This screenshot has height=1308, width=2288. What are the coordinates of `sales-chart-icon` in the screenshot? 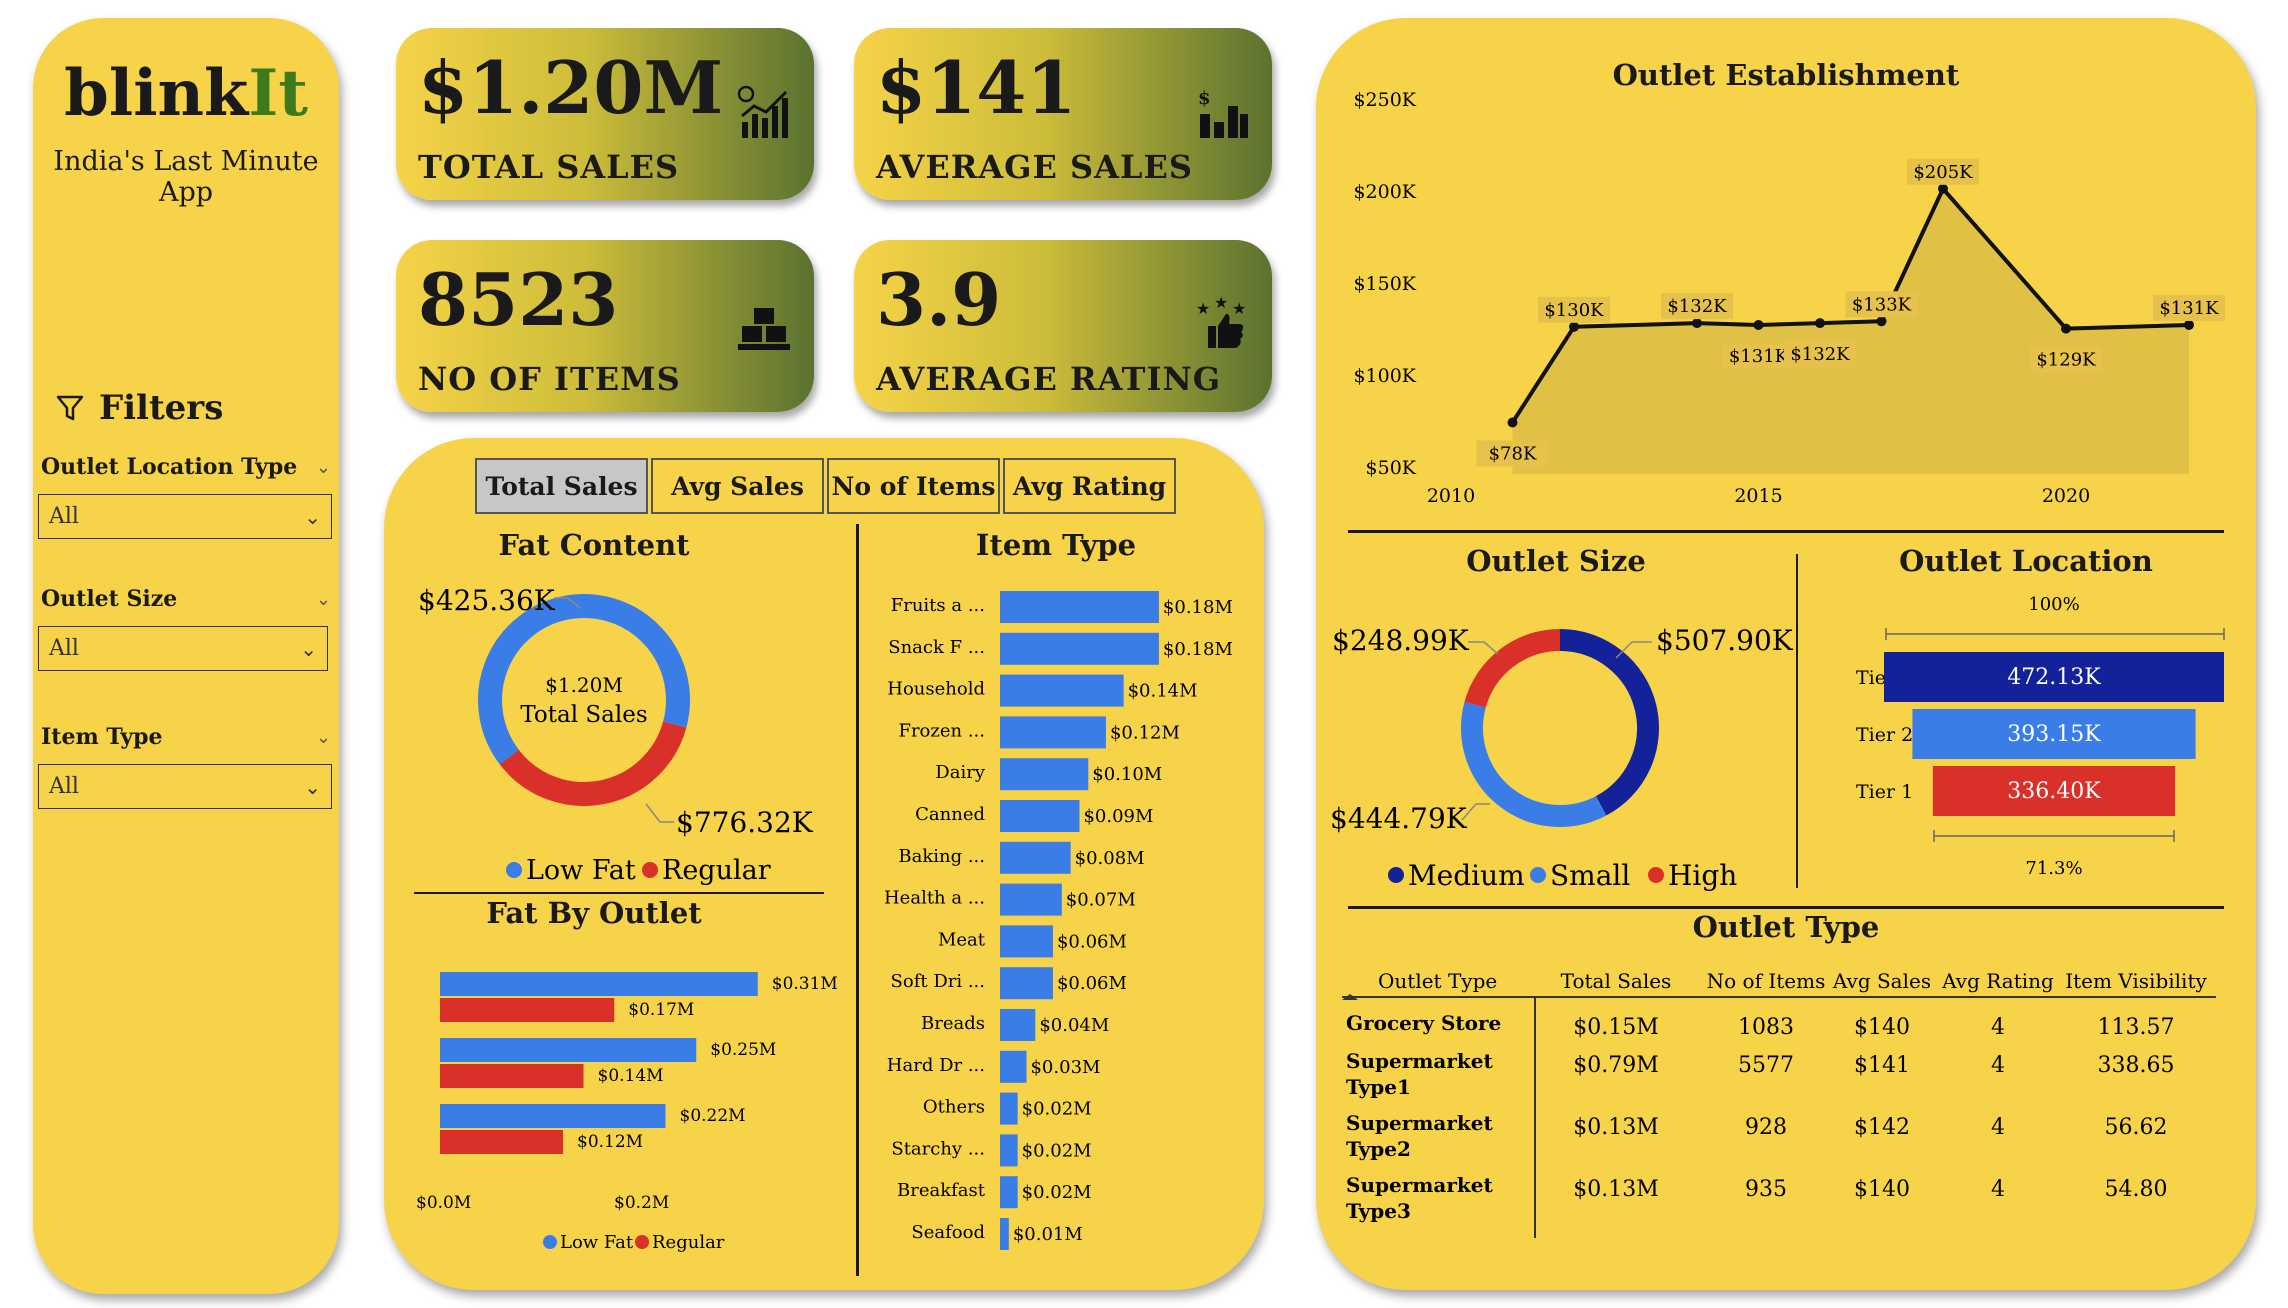 It's located at (762, 111).